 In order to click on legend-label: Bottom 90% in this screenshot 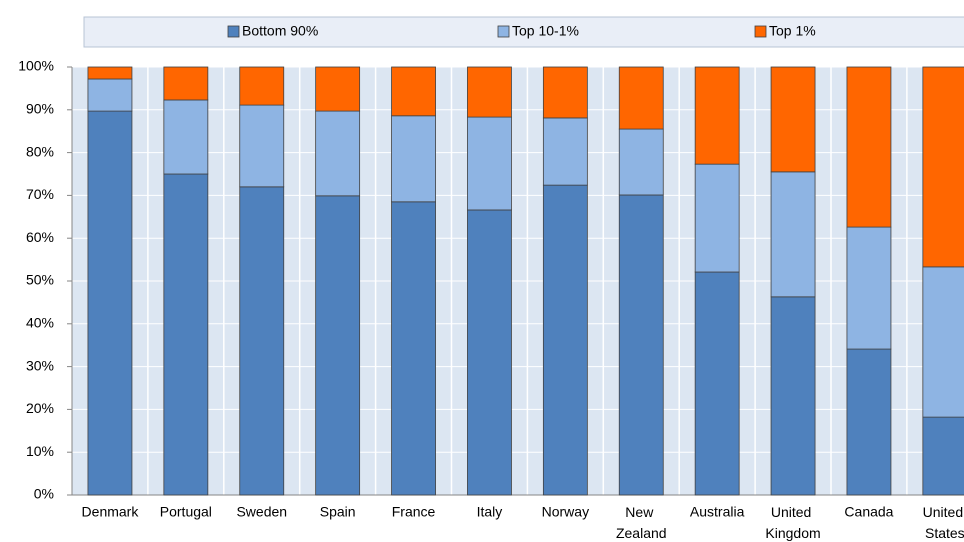, I will do `click(280, 31)`.